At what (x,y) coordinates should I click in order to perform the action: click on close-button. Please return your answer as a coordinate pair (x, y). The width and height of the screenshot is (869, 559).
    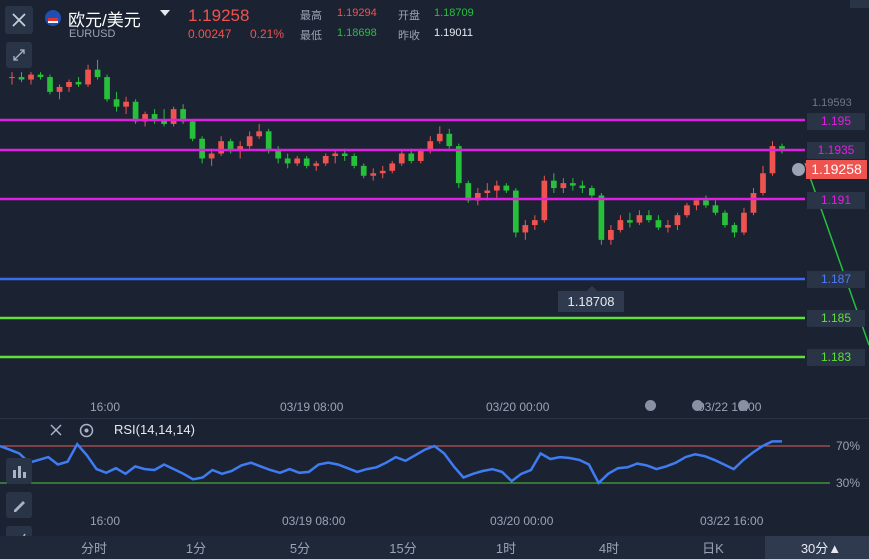
    Looking at the image, I should click on (19, 20).